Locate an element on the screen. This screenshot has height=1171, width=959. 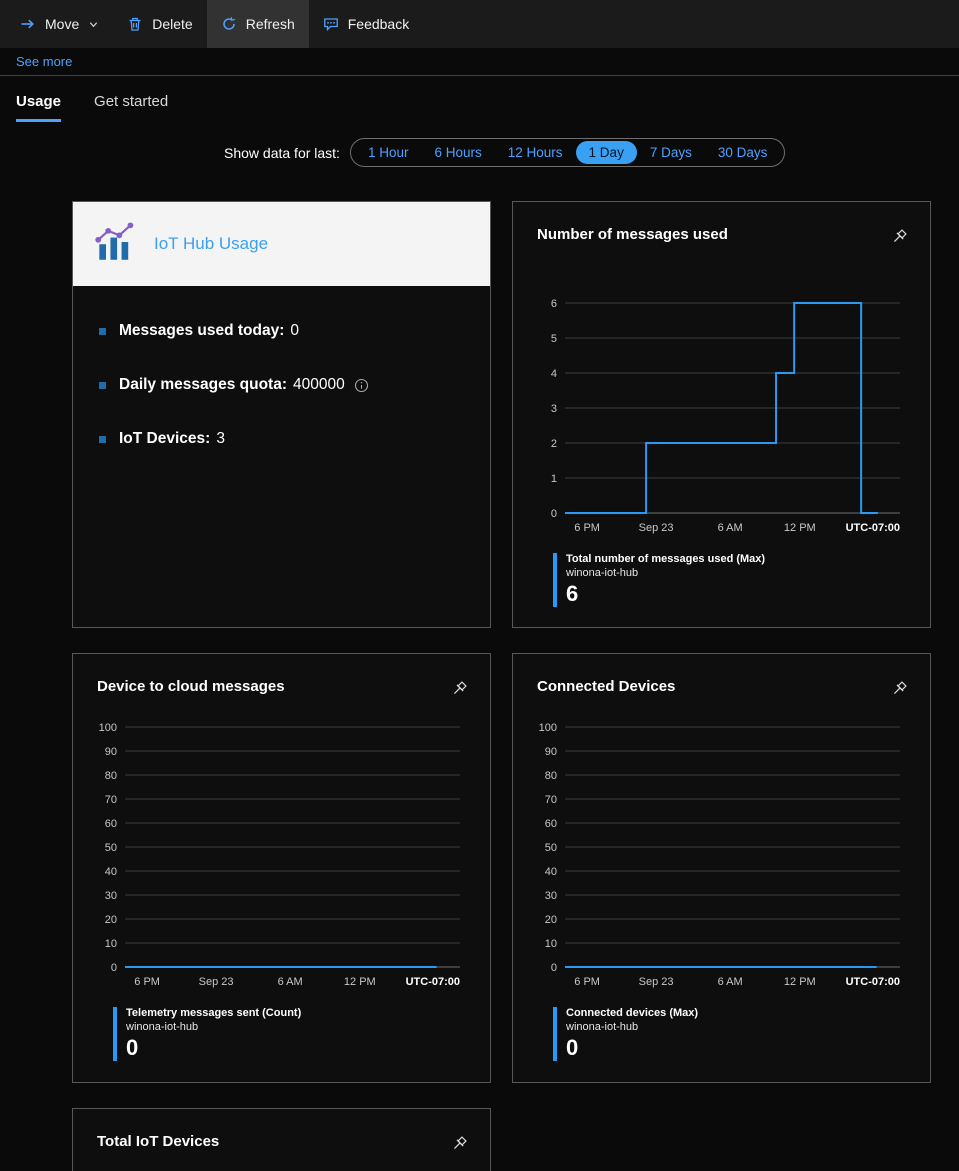
usage-item-messages-today: Messages used today: 0 is located at coordinates (281, 331).